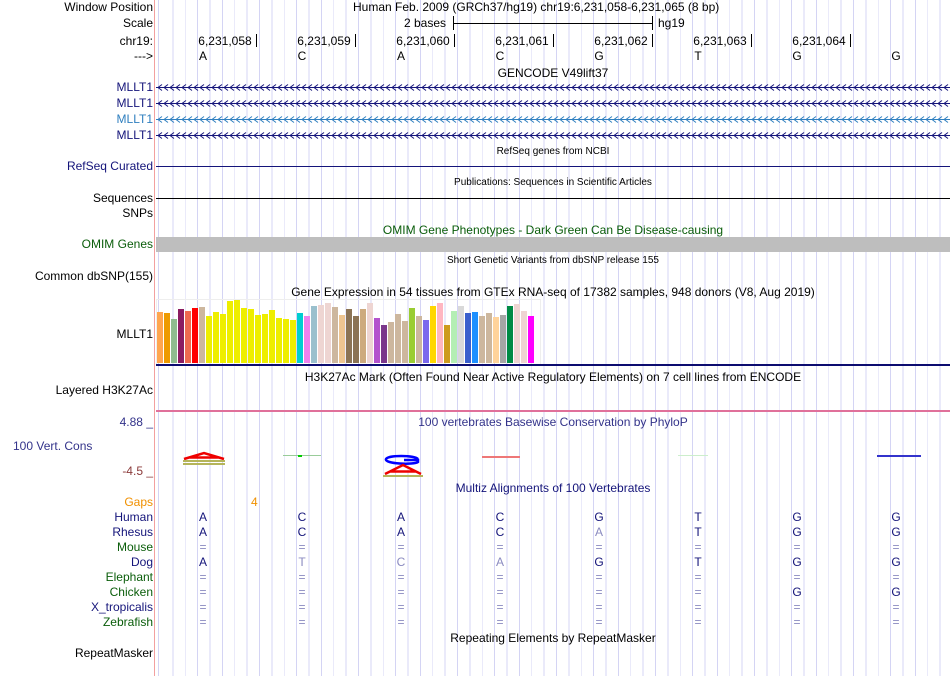 The image size is (950, 676). What do you see at coordinates (652, 23) in the screenshot?
I see `scale-bar-right-cap` at bounding box center [652, 23].